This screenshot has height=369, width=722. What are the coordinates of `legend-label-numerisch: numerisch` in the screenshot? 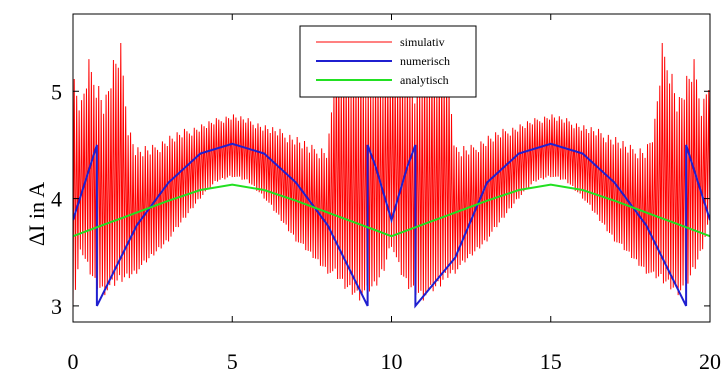 It's located at (425, 61).